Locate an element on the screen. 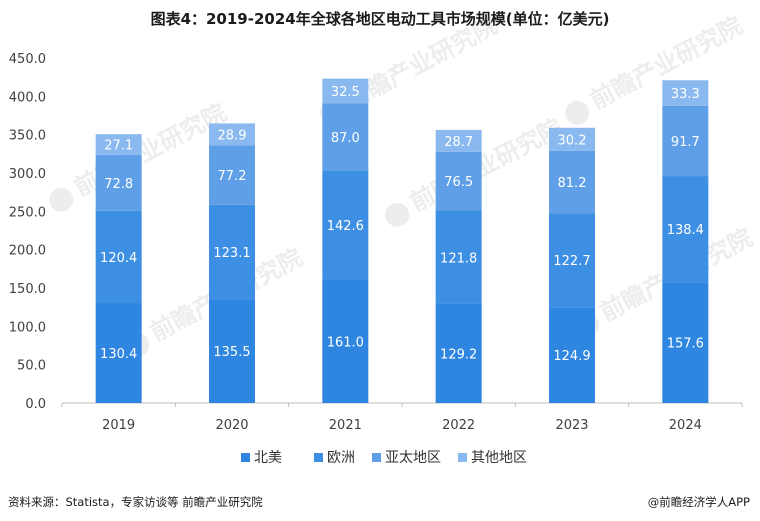 This screenshot has height=521, width=760. x-tick-label: 2022 is located at coordinates (458, 425).